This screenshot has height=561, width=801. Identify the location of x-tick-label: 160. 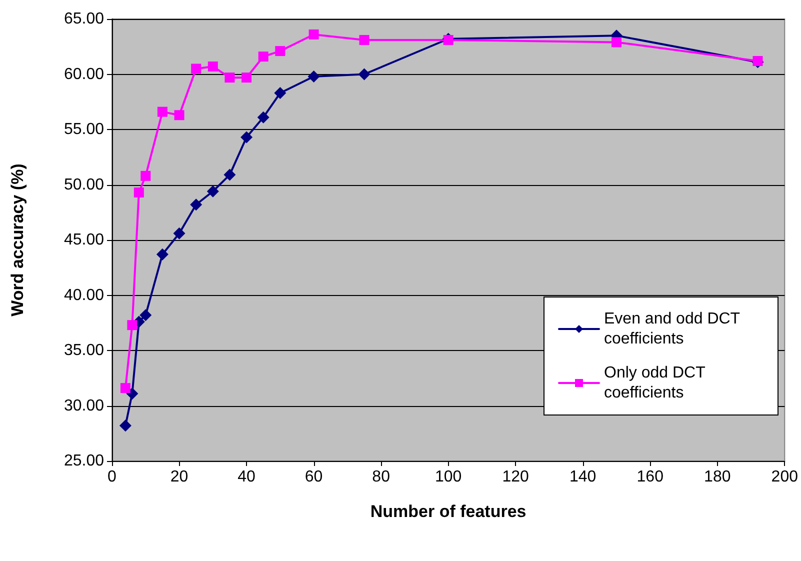
(650, 477).